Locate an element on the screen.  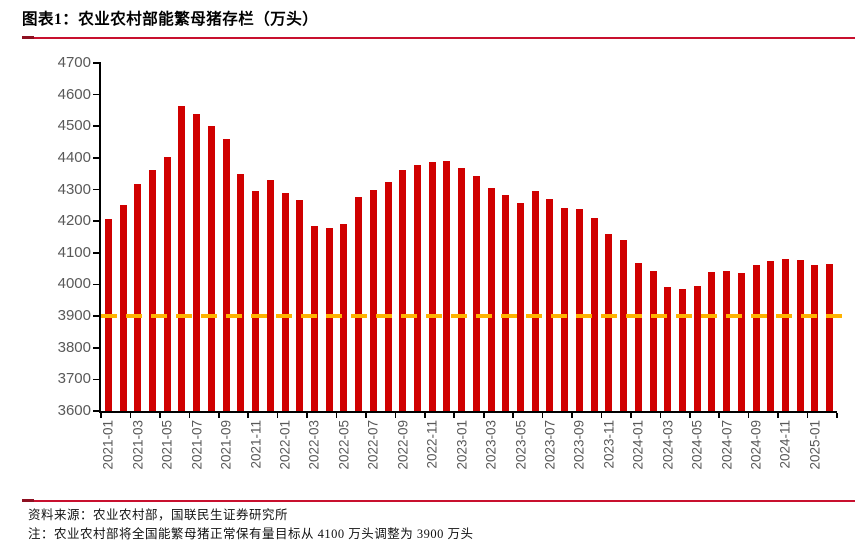
y-axis-label: 3900 is located at coordinates (74, 316).